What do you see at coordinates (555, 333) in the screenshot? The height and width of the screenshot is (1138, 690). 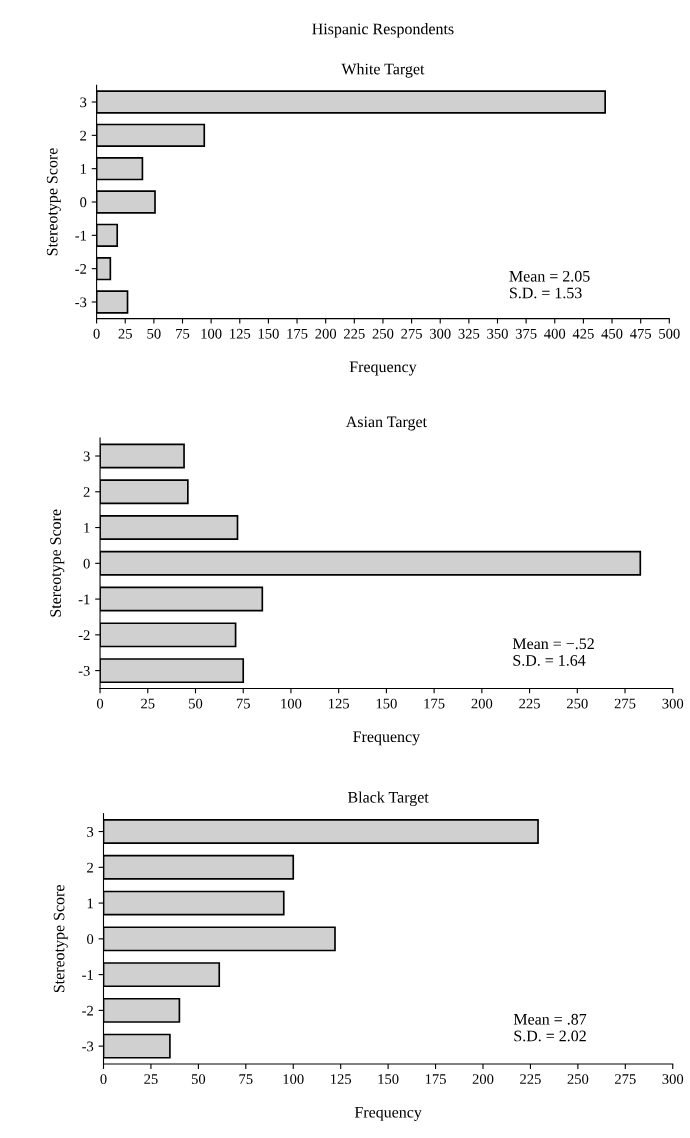 I see `x-tick-label: 400` at bounding box center [555, 333].